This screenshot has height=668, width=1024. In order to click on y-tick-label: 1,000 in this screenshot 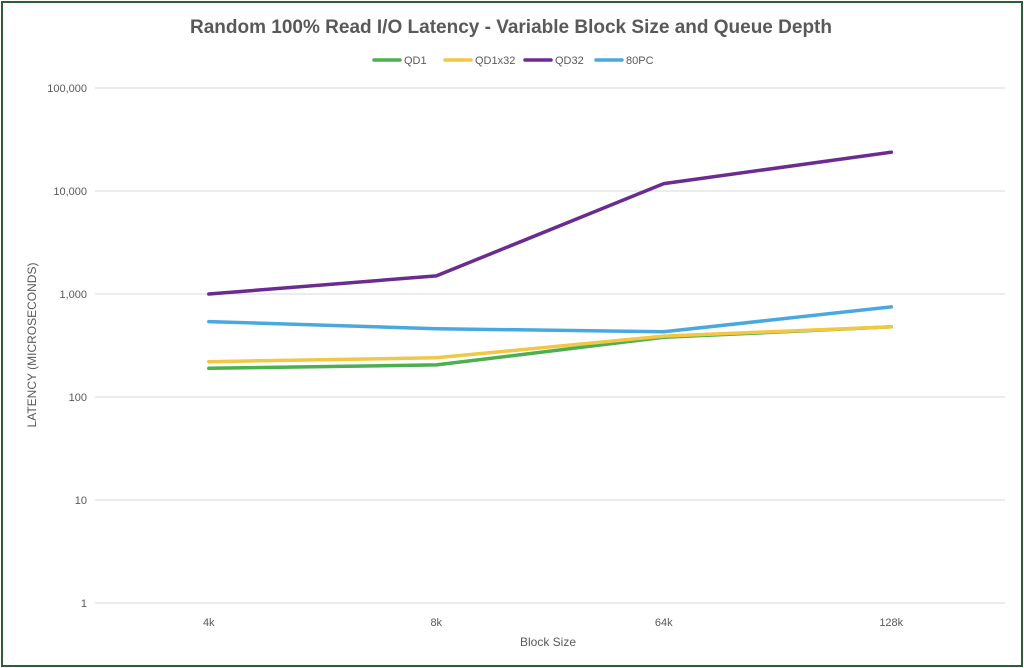, I will do `click(73, 295)`.